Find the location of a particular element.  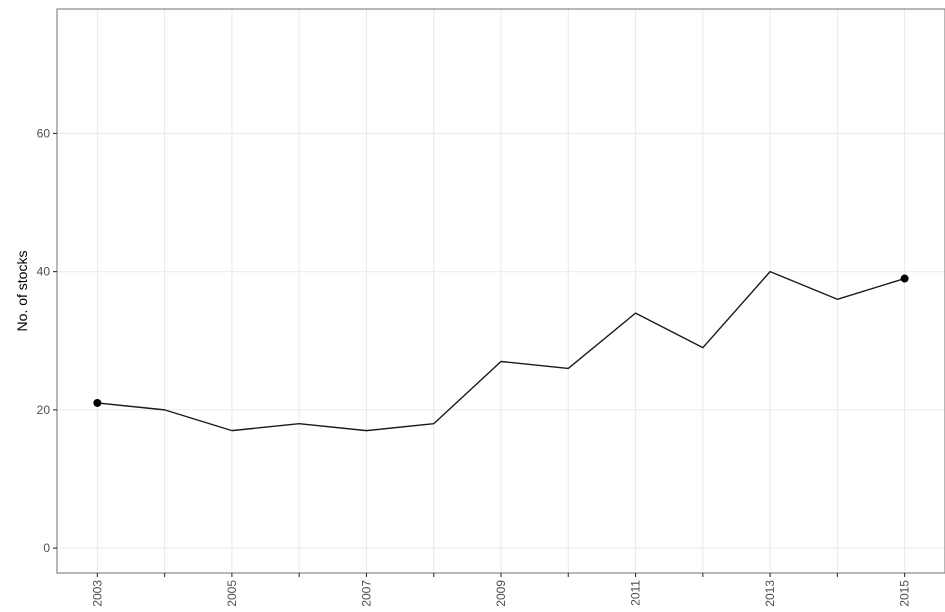

y-tick-label: 20 is located at coordinates (44, 410).